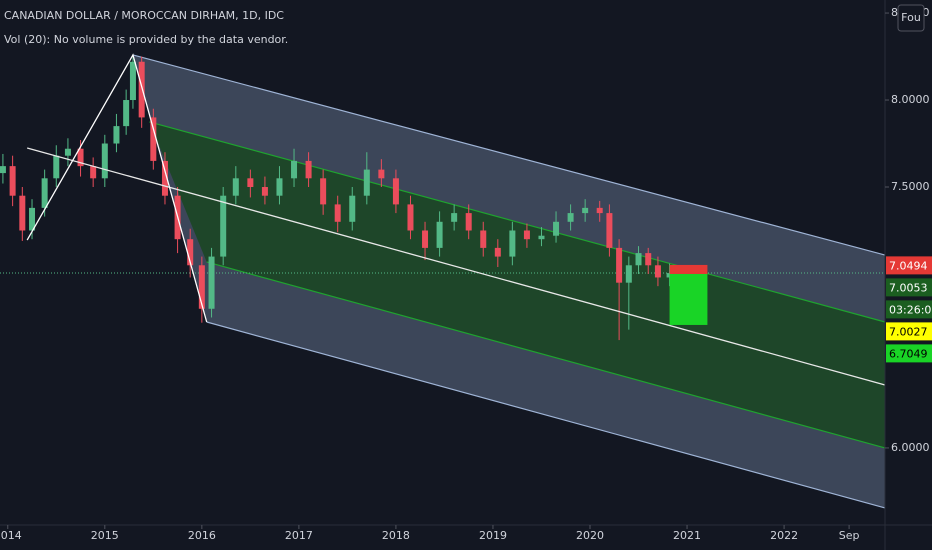 The image size is (932, 550). I want to click on y-tick-label: 6.0000, so click(910, 447).